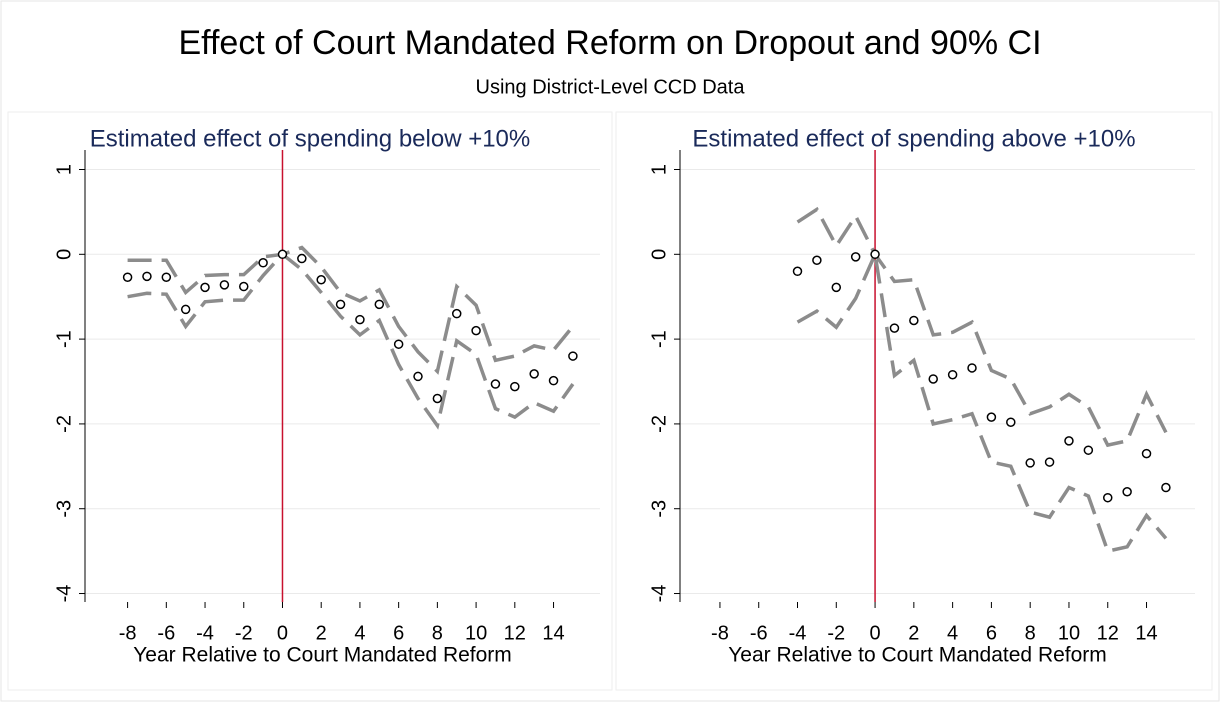  I want to click on panel-title: Estimated effect of spending above +10%, so click(913, 138).